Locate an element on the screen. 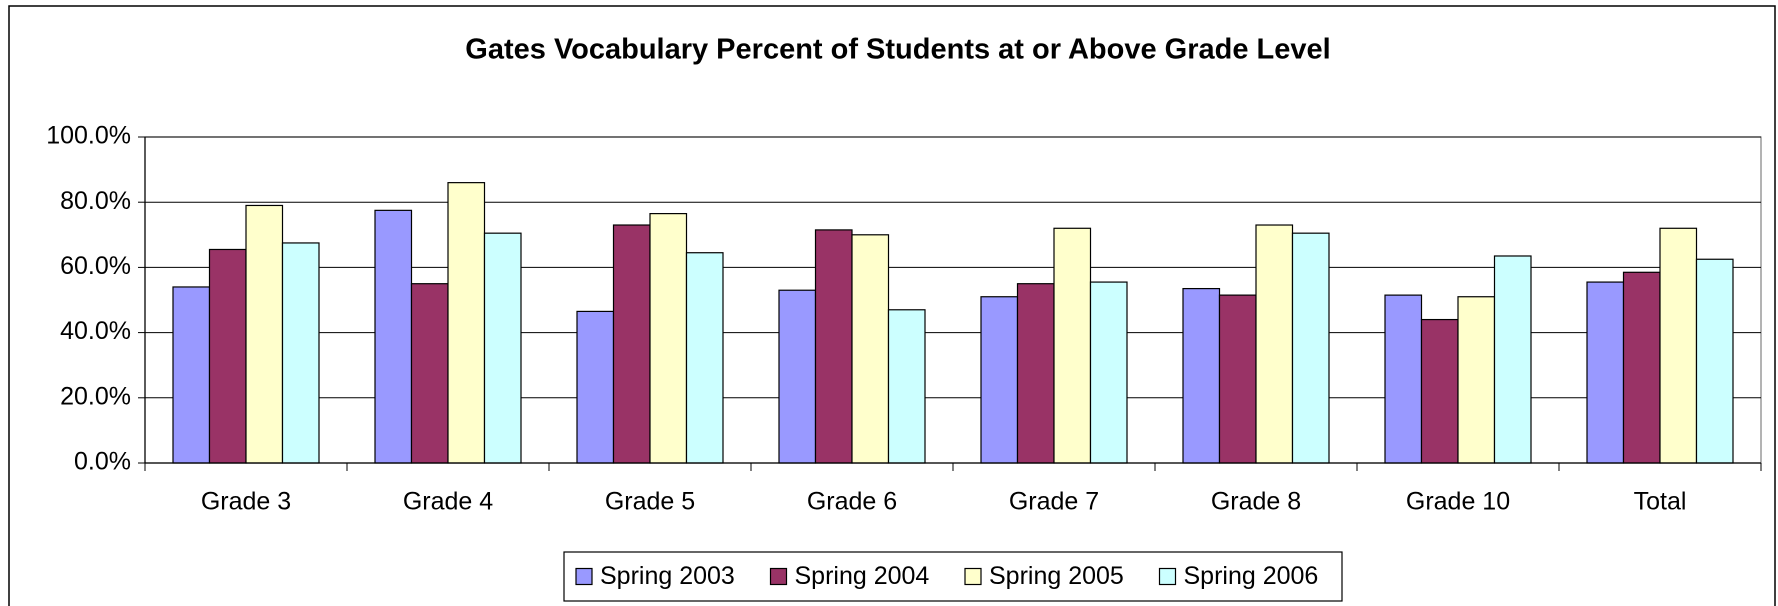  legend-label: Spring 2006 is located at coordinates (1251, 576).